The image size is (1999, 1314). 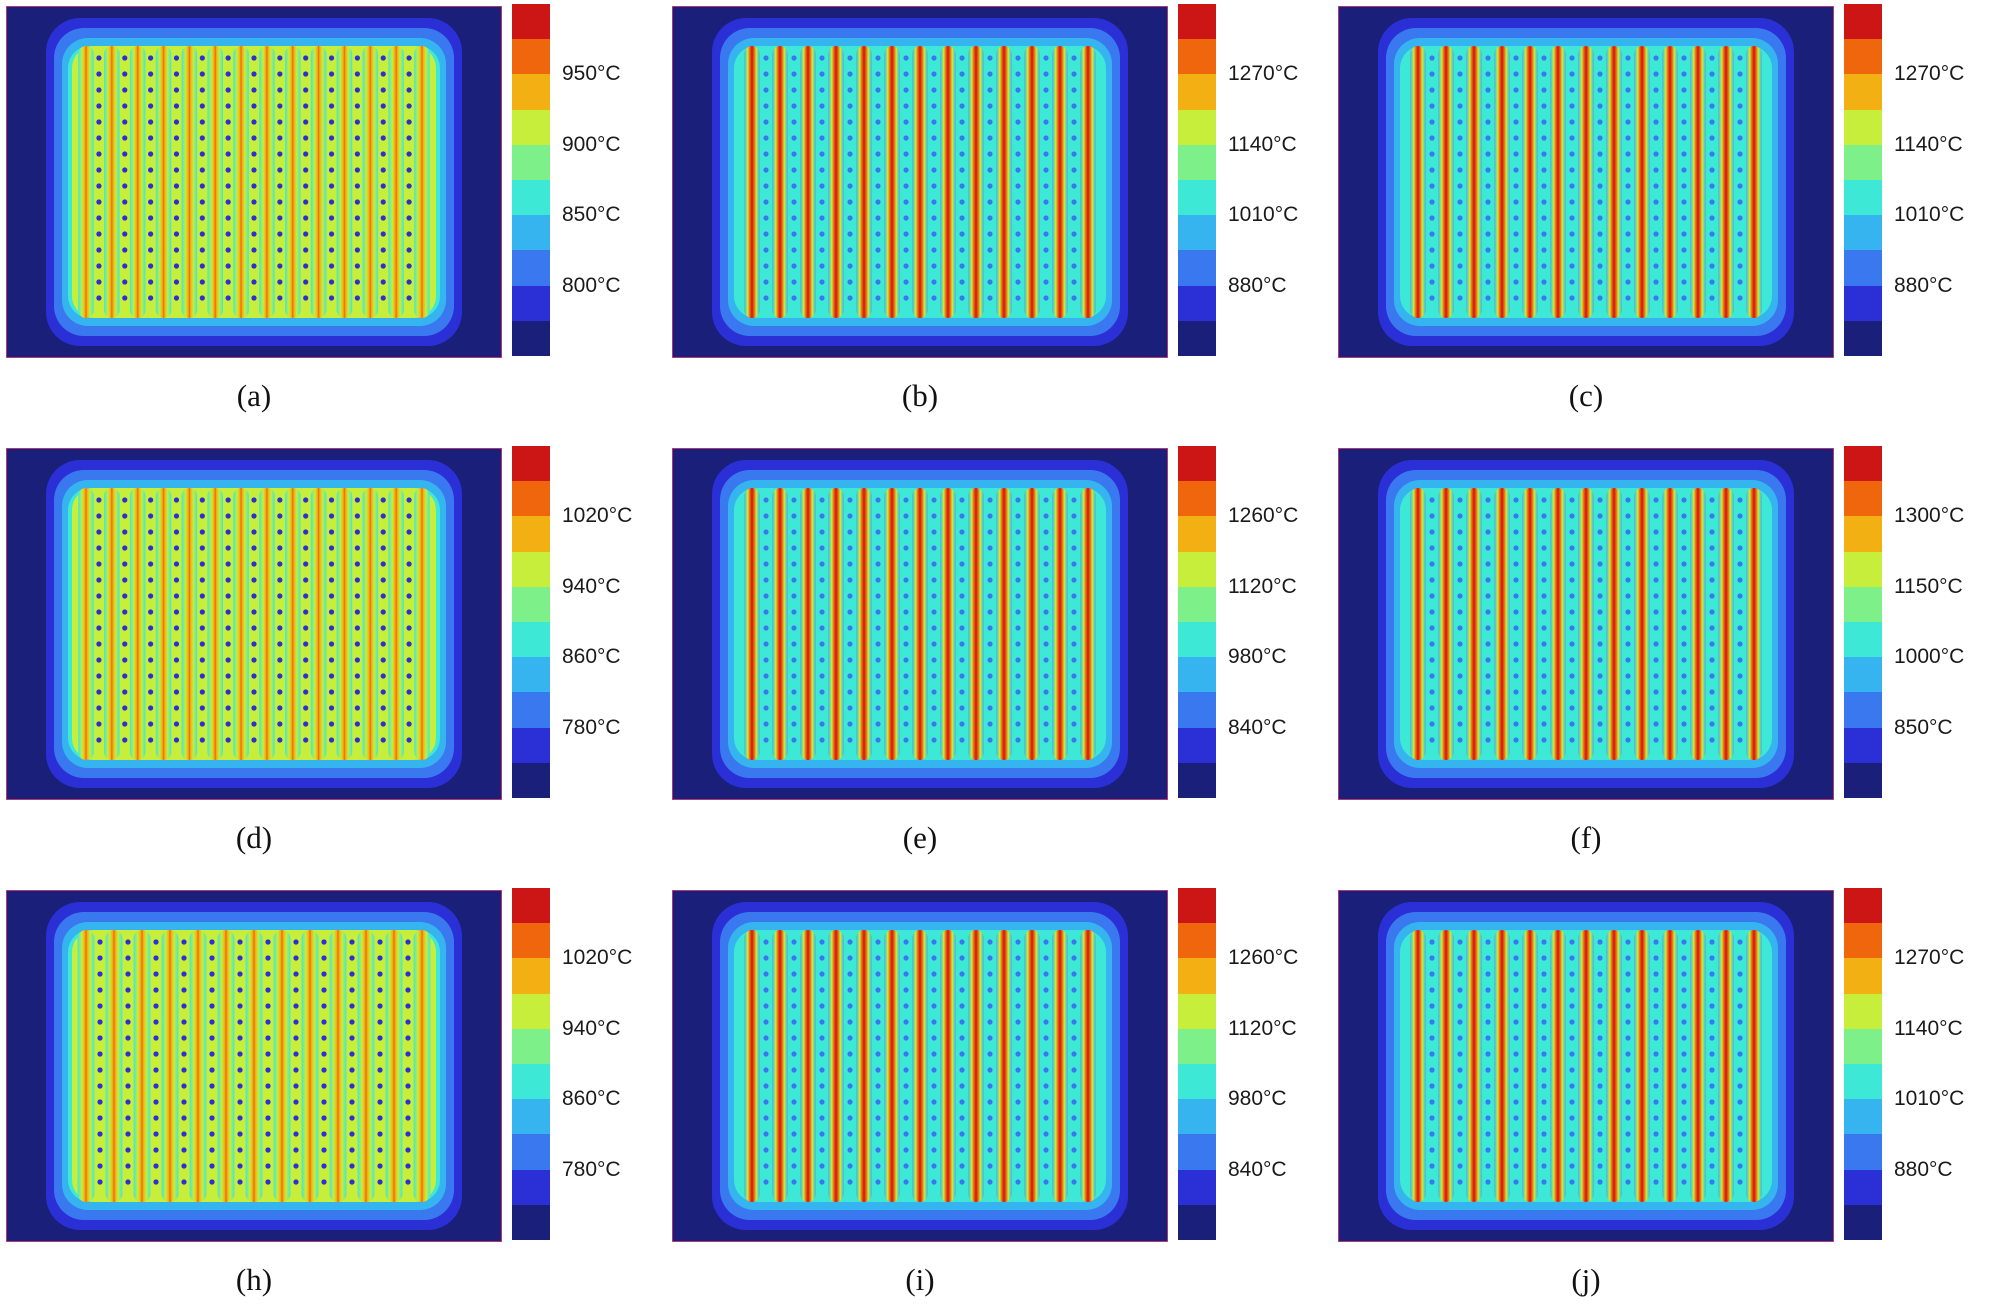 What do you see at coordinates (920, 624) in the screenshot?
I see `temperature-map-e` at bounding box center [920, 624].